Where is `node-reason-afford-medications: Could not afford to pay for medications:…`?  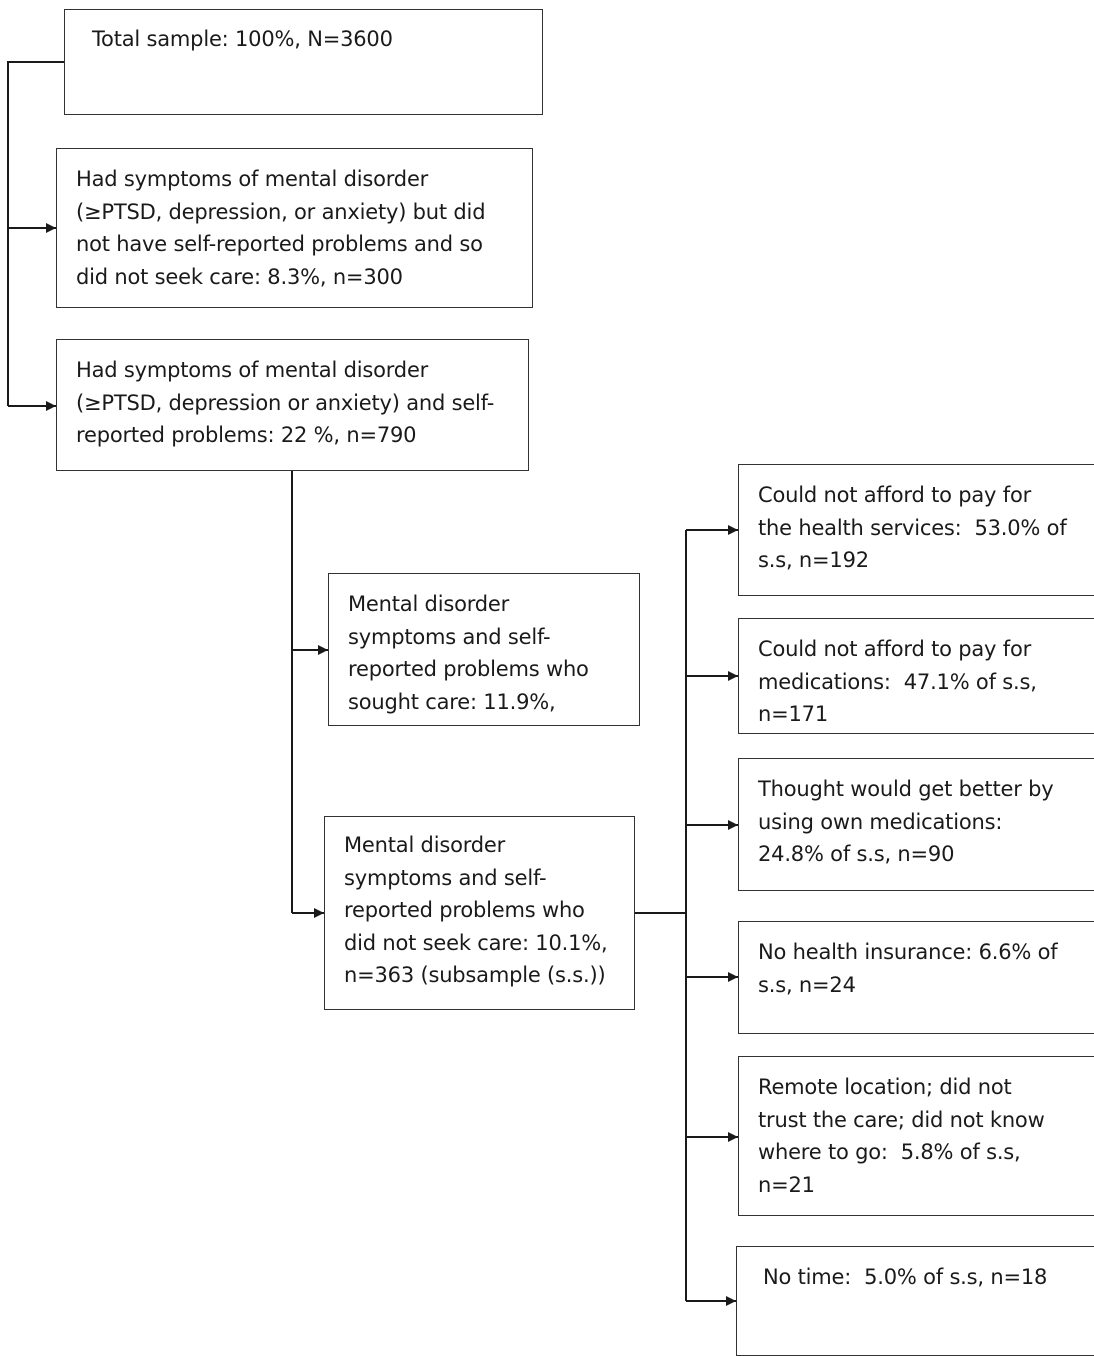 node-reason-afford-medications: Could not afford to pay for medications:… is located at coordinates (916, 676).